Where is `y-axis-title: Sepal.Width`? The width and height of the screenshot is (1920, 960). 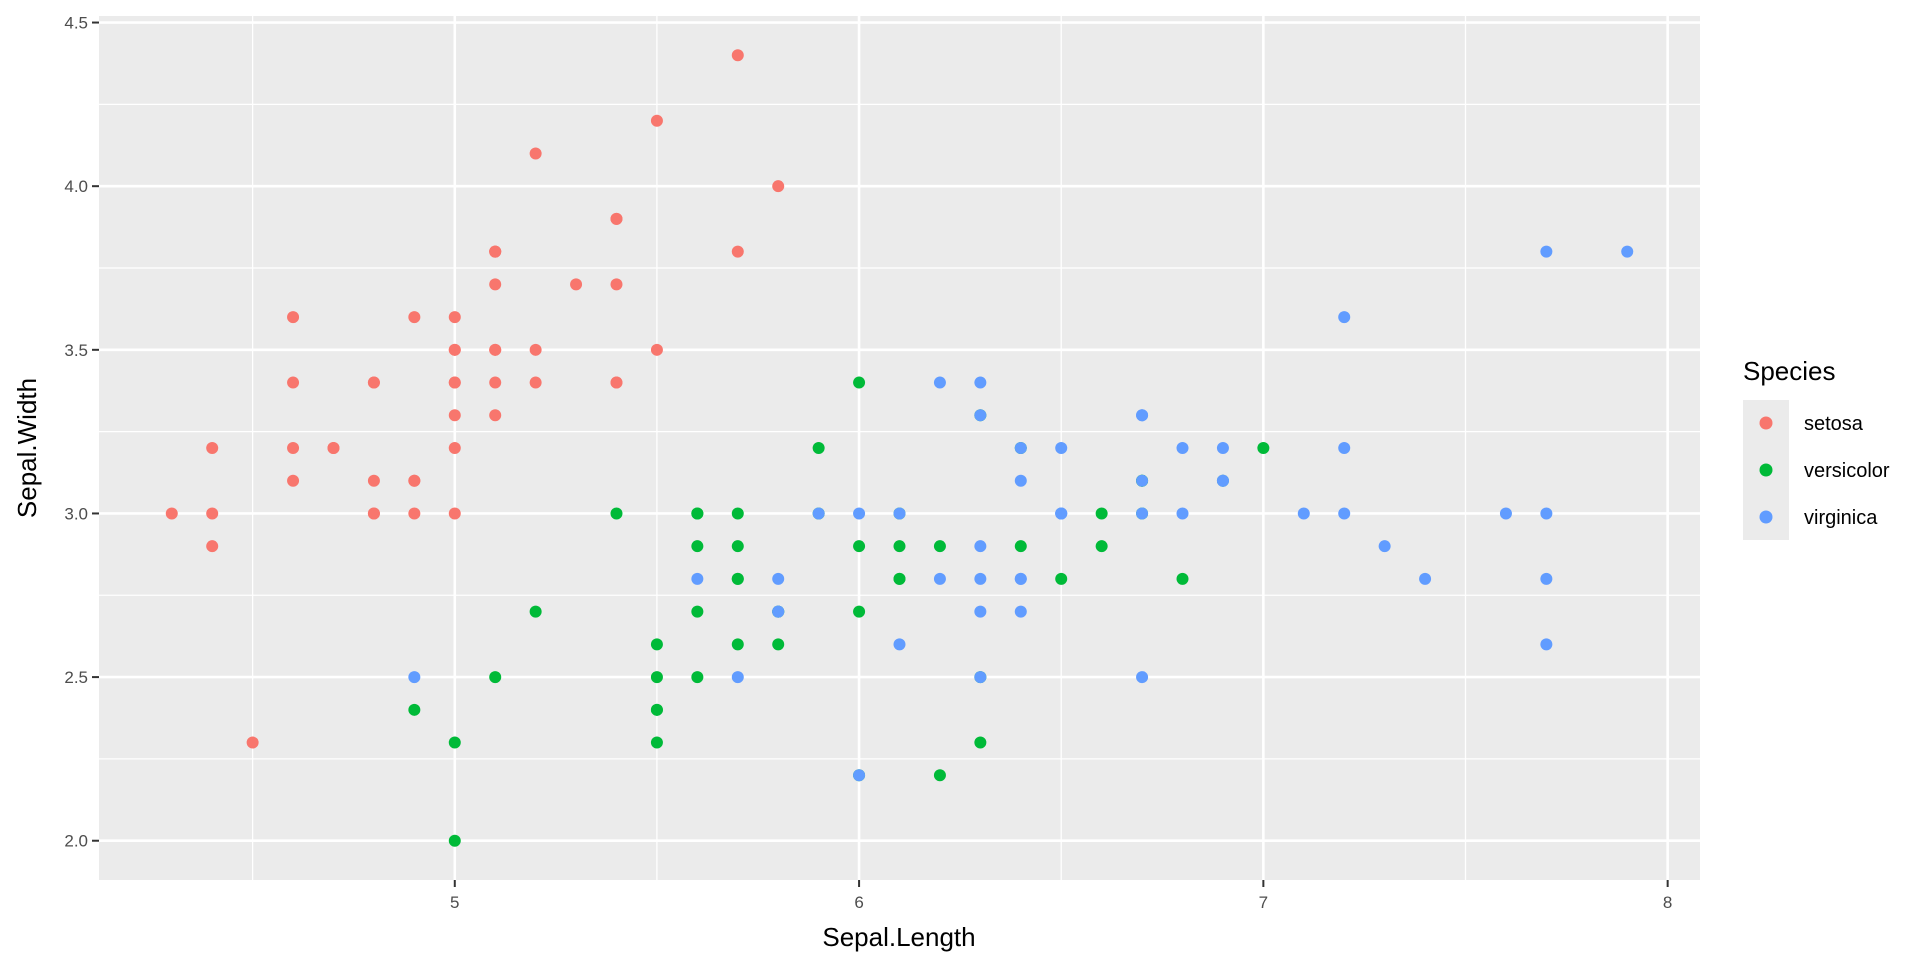 y-axis-title: Sepal.Width is located at coordinates (27, 448).